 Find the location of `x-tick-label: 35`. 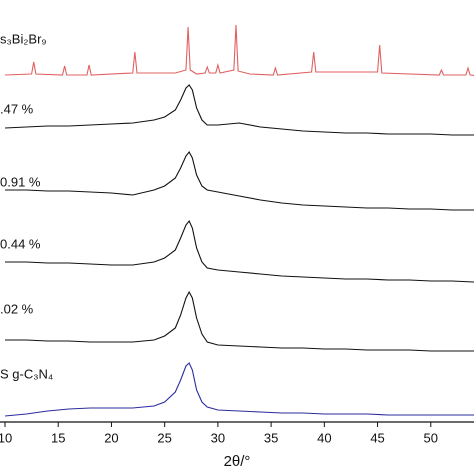

x-tick-label: 35 is located at coordinates (271, 437).